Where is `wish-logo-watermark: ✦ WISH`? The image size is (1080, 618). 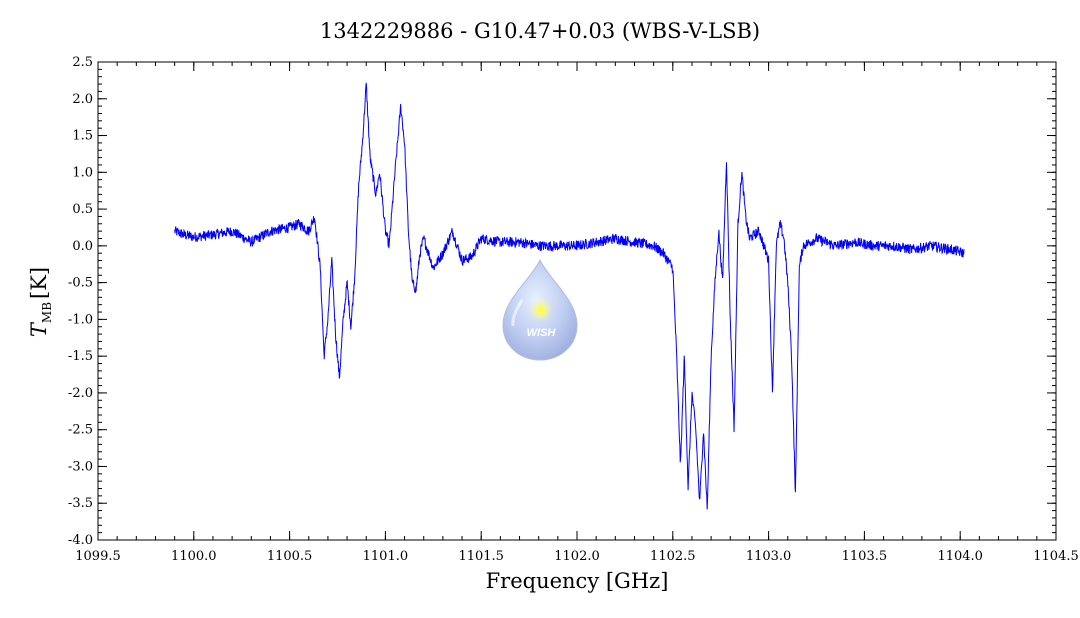 wish-logo-watermark: ✦ WISH is located at coordinates (540, 309).